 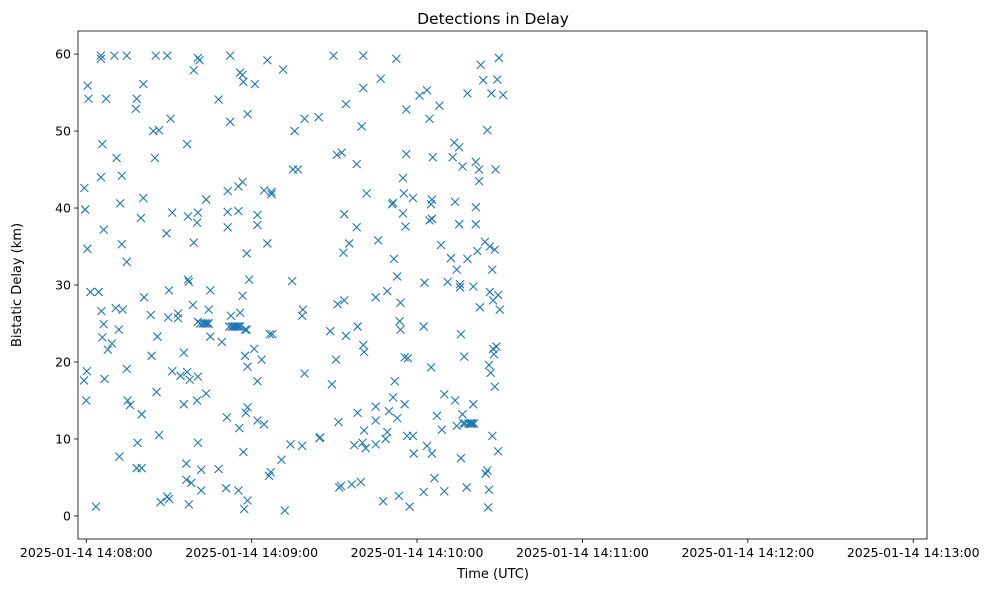 What do you see at coordinates (63, 54) in the screenshot?
I see `y-tick-label: 60` at bounding box center [63, 54].